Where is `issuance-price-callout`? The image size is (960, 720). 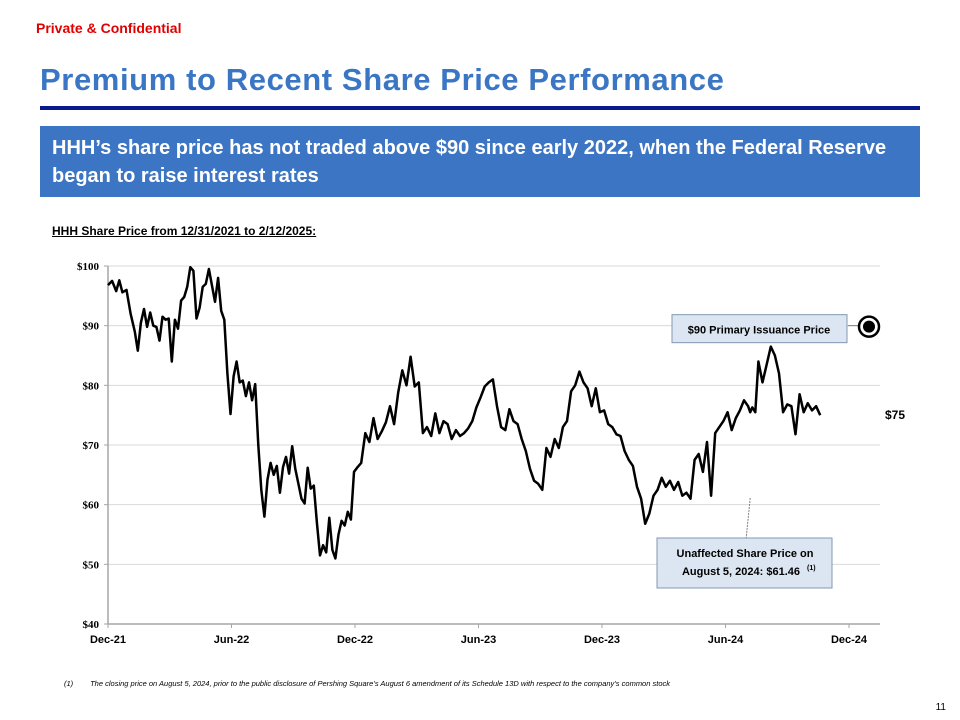
issuance-price-callout is located at coordinates (759, 329).